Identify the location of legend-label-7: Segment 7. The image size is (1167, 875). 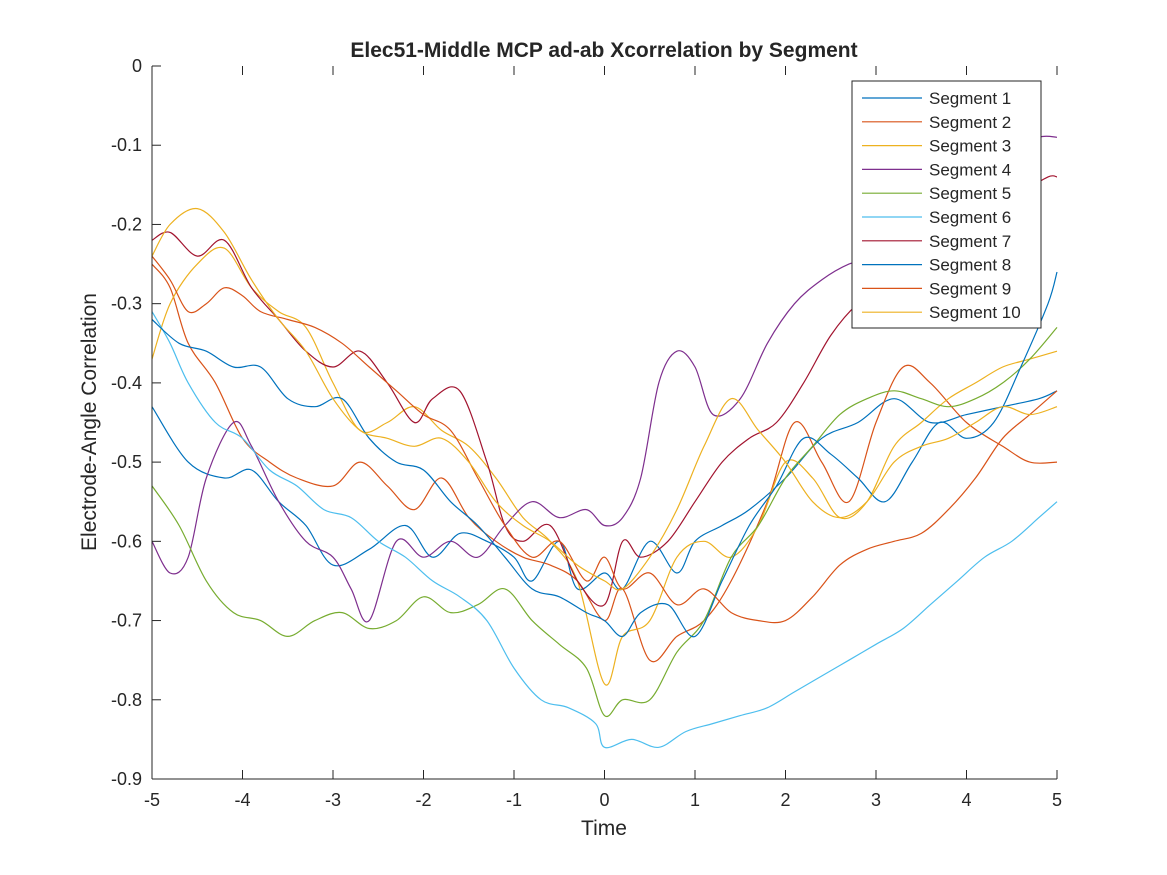
(970, 241).